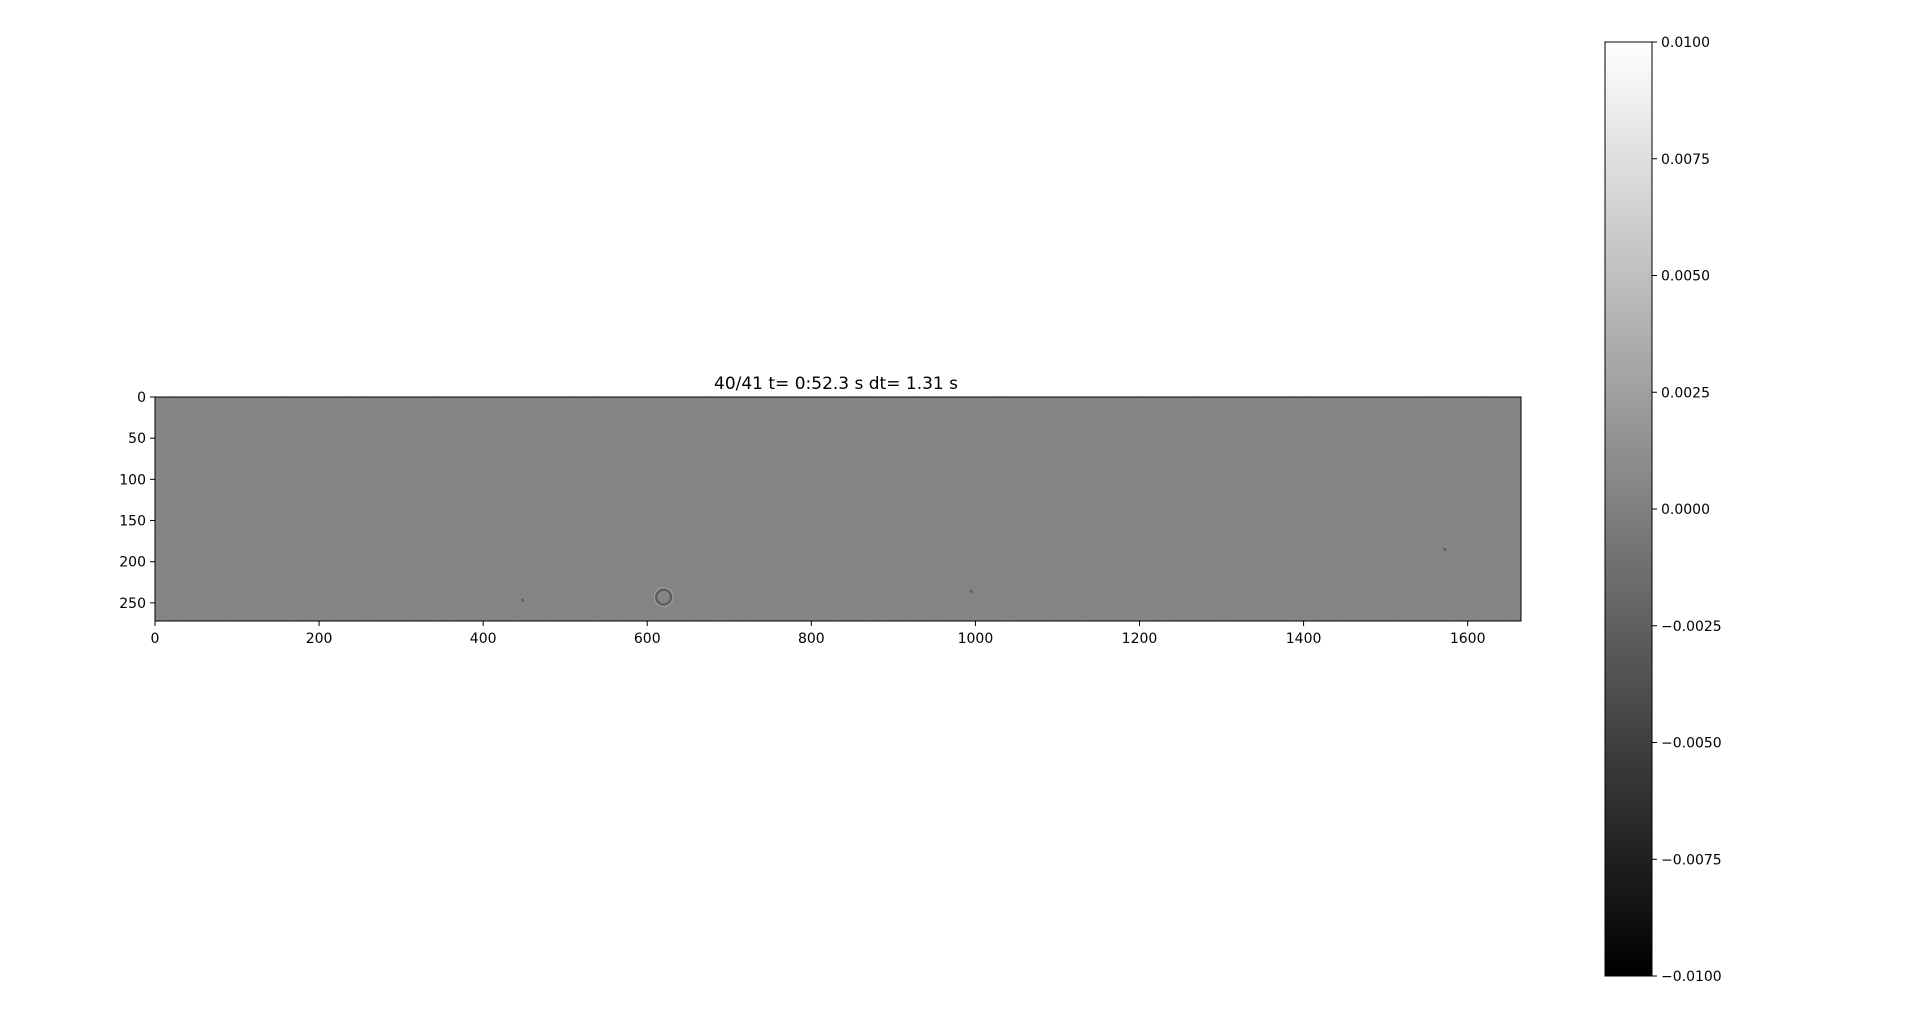  I want to click on x-tick-label: 400, so click(483, 639).